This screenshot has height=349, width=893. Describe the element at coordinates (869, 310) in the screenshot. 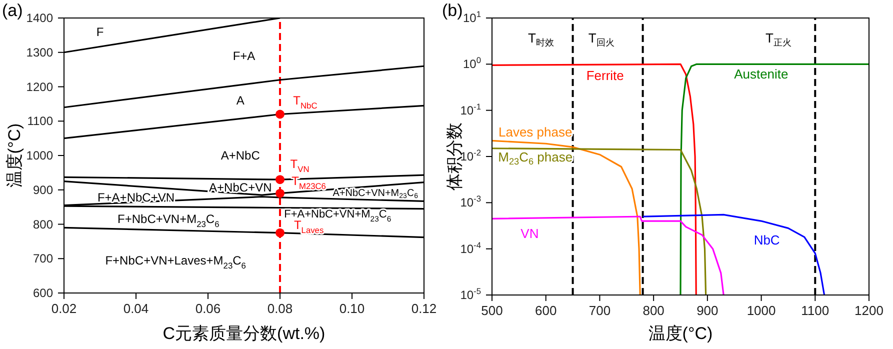

I see `x-tick-label: 1200` at that location.